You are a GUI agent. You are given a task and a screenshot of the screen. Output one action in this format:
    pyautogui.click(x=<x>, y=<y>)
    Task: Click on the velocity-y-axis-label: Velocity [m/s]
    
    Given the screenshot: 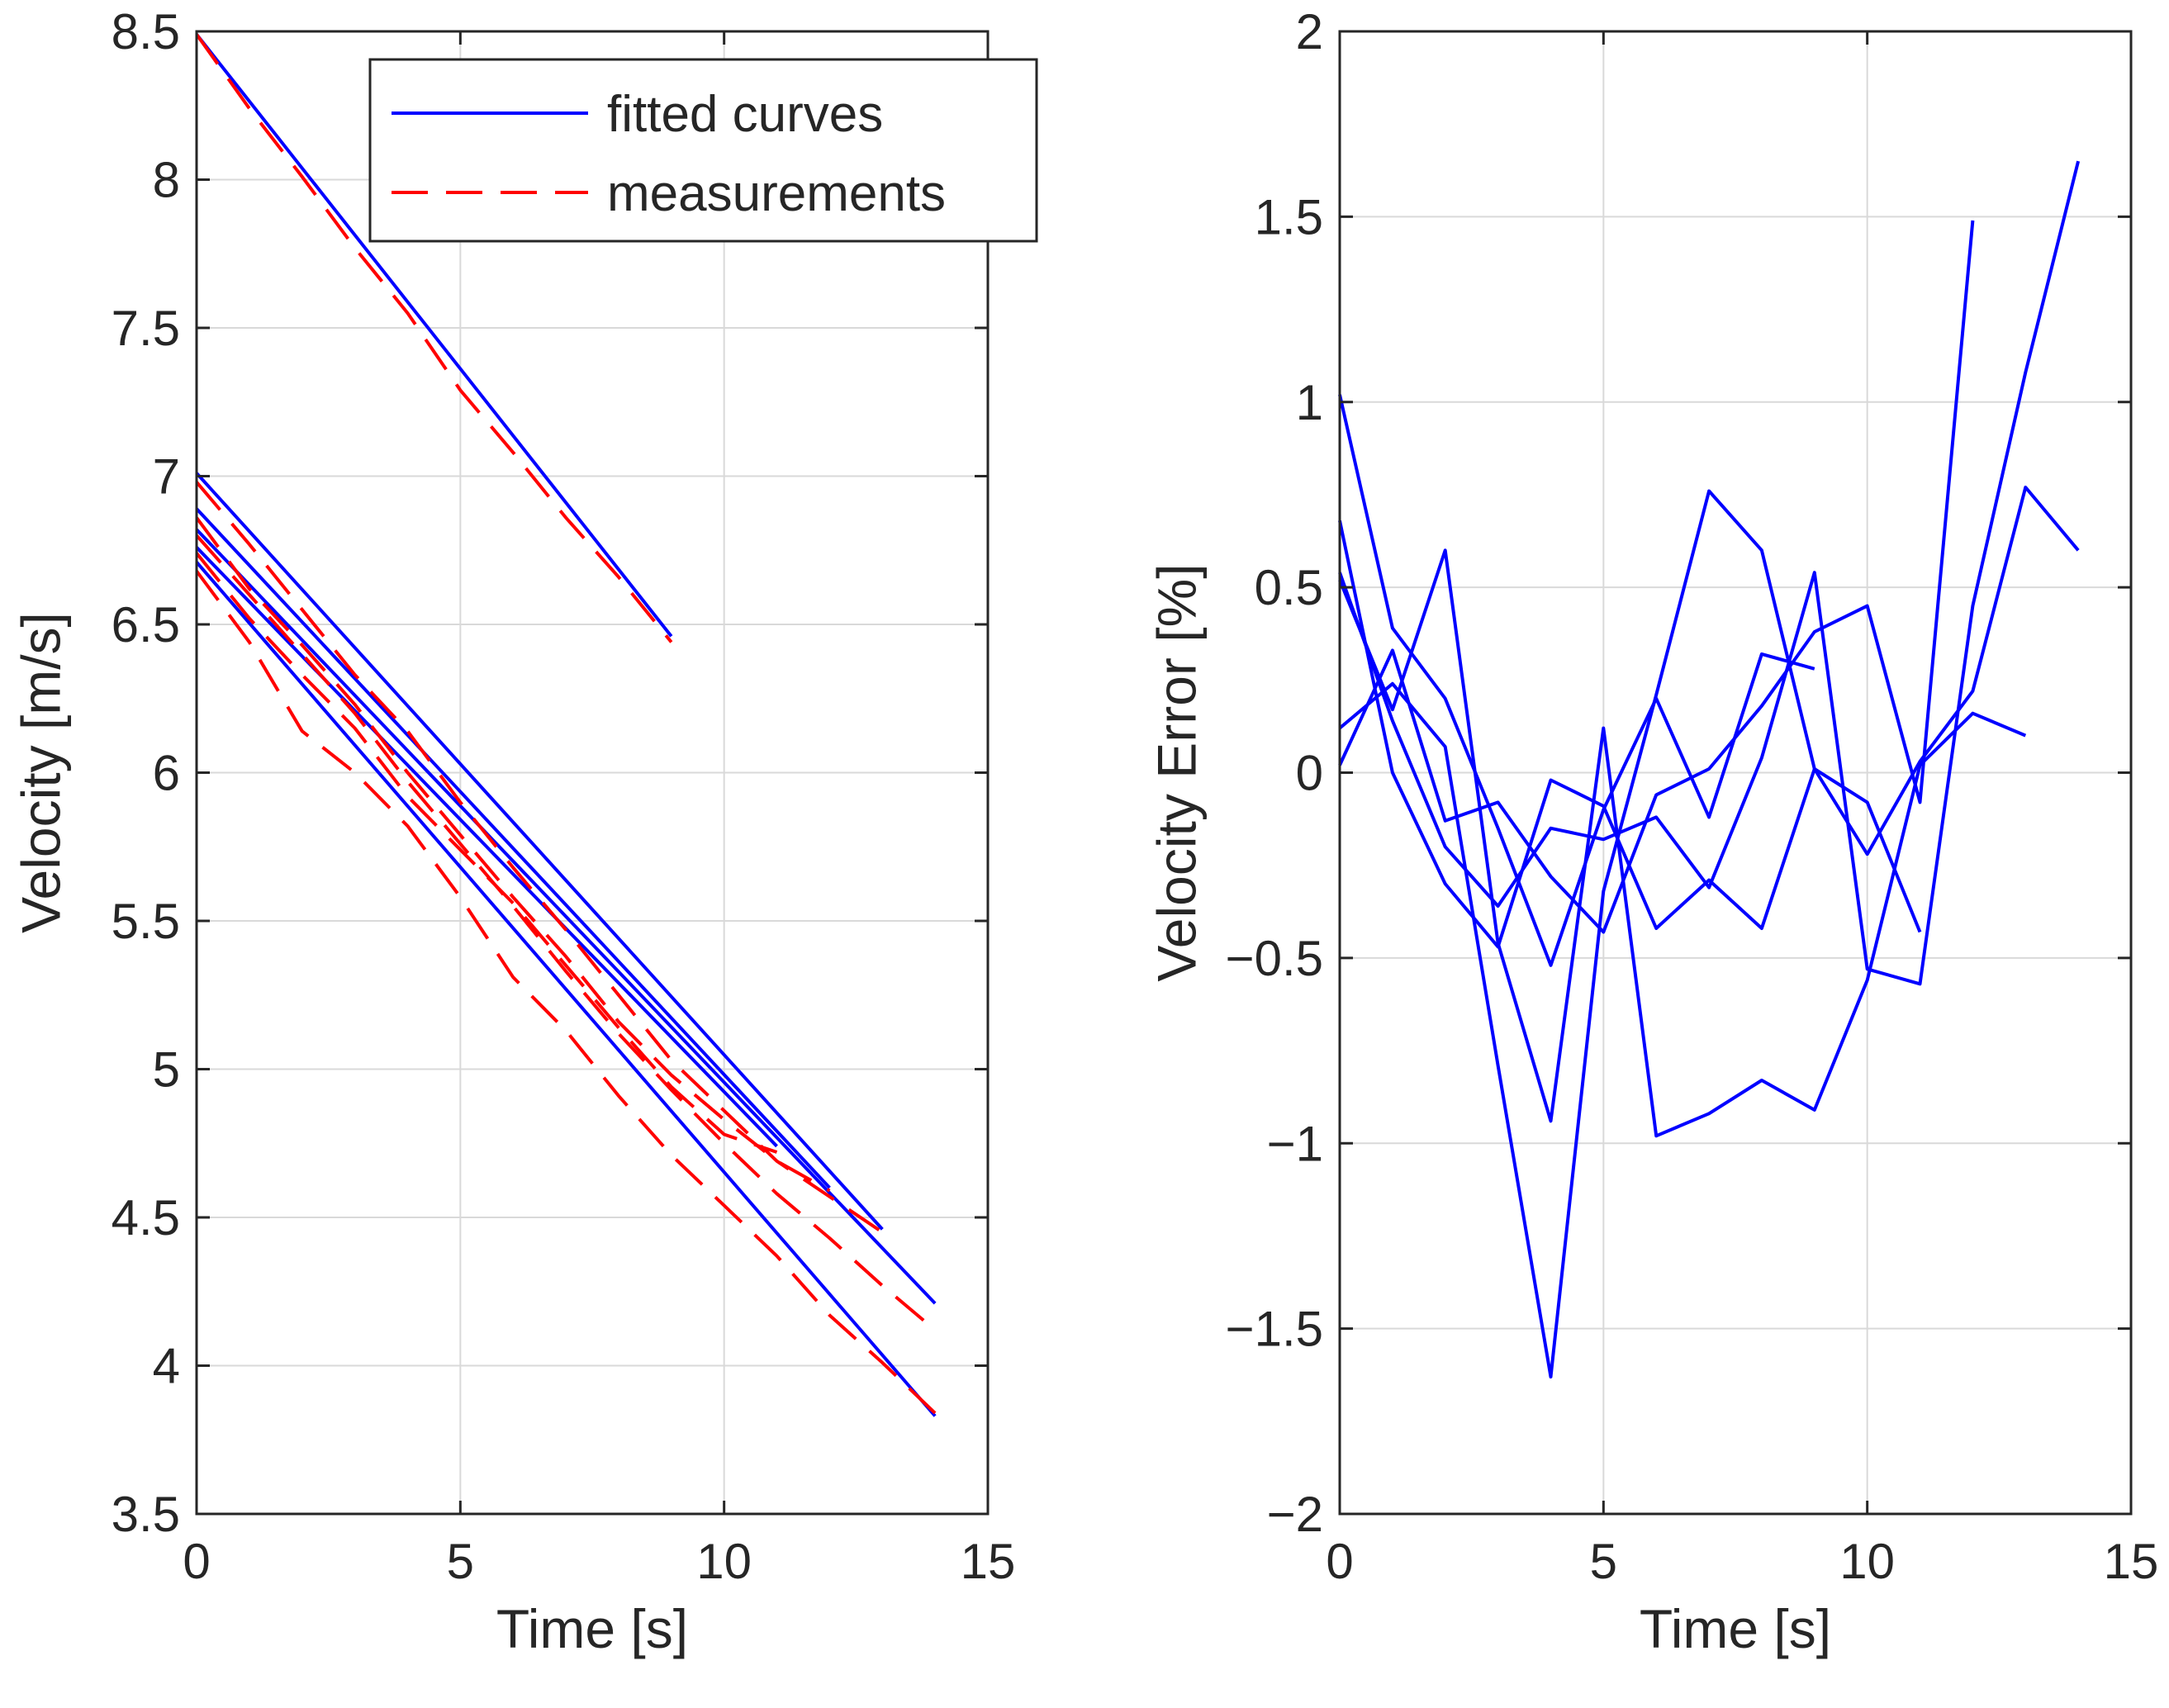 What is the action you would take?
    pyautogui.click(x=40, y=772)
    